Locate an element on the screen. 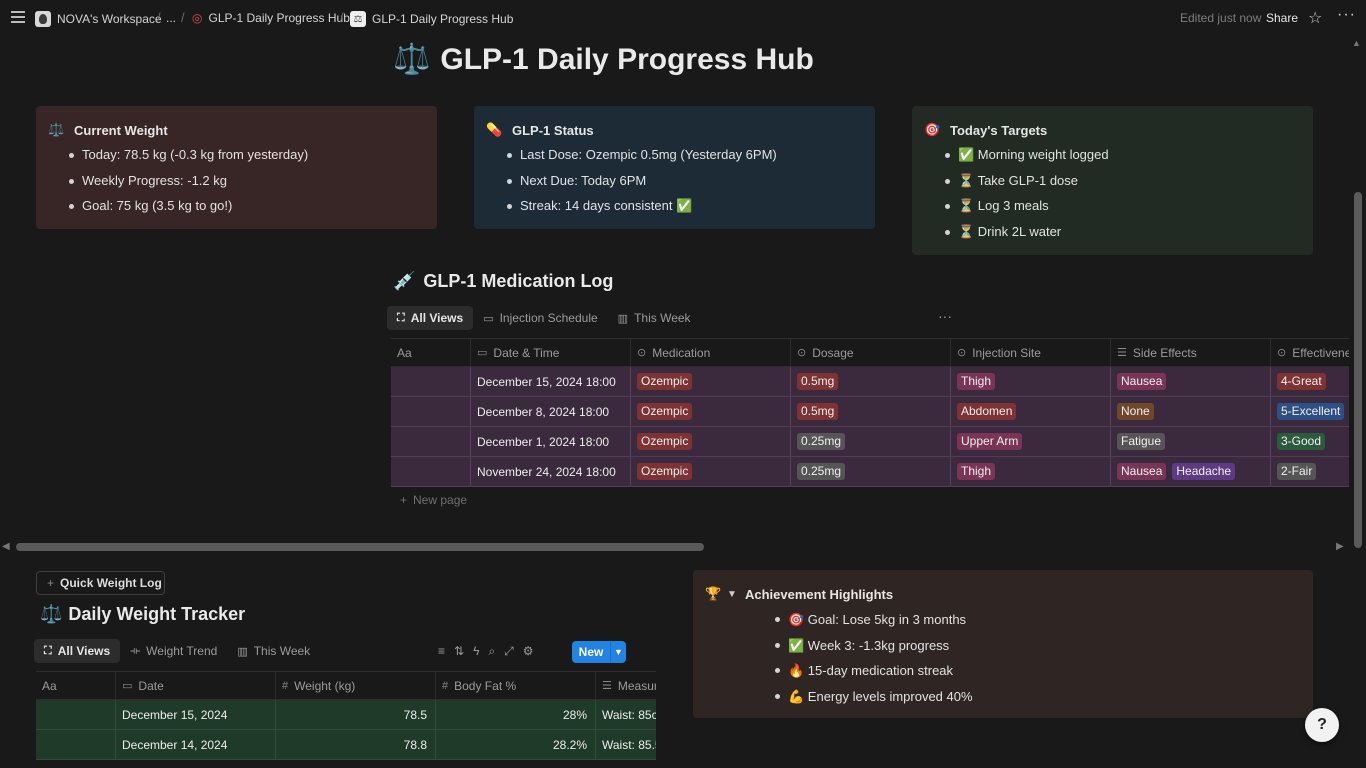 The width and height of the screenshot is (1366, 768). cell-side-effects: Nausea is located at coordinates (1191, 381).